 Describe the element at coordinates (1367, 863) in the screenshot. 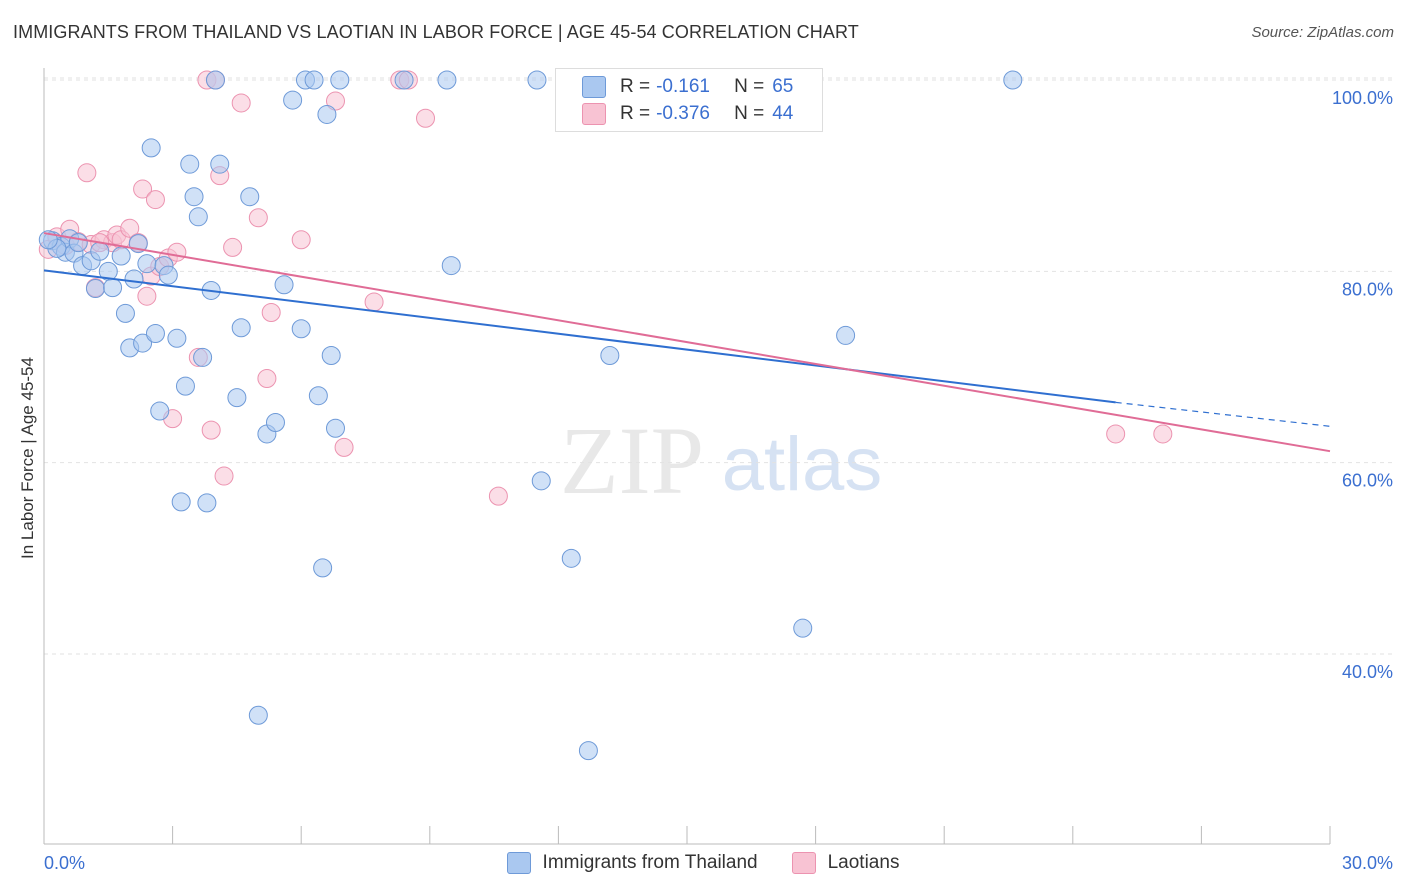

I see `x-tick-label: 30.0%` at that location.